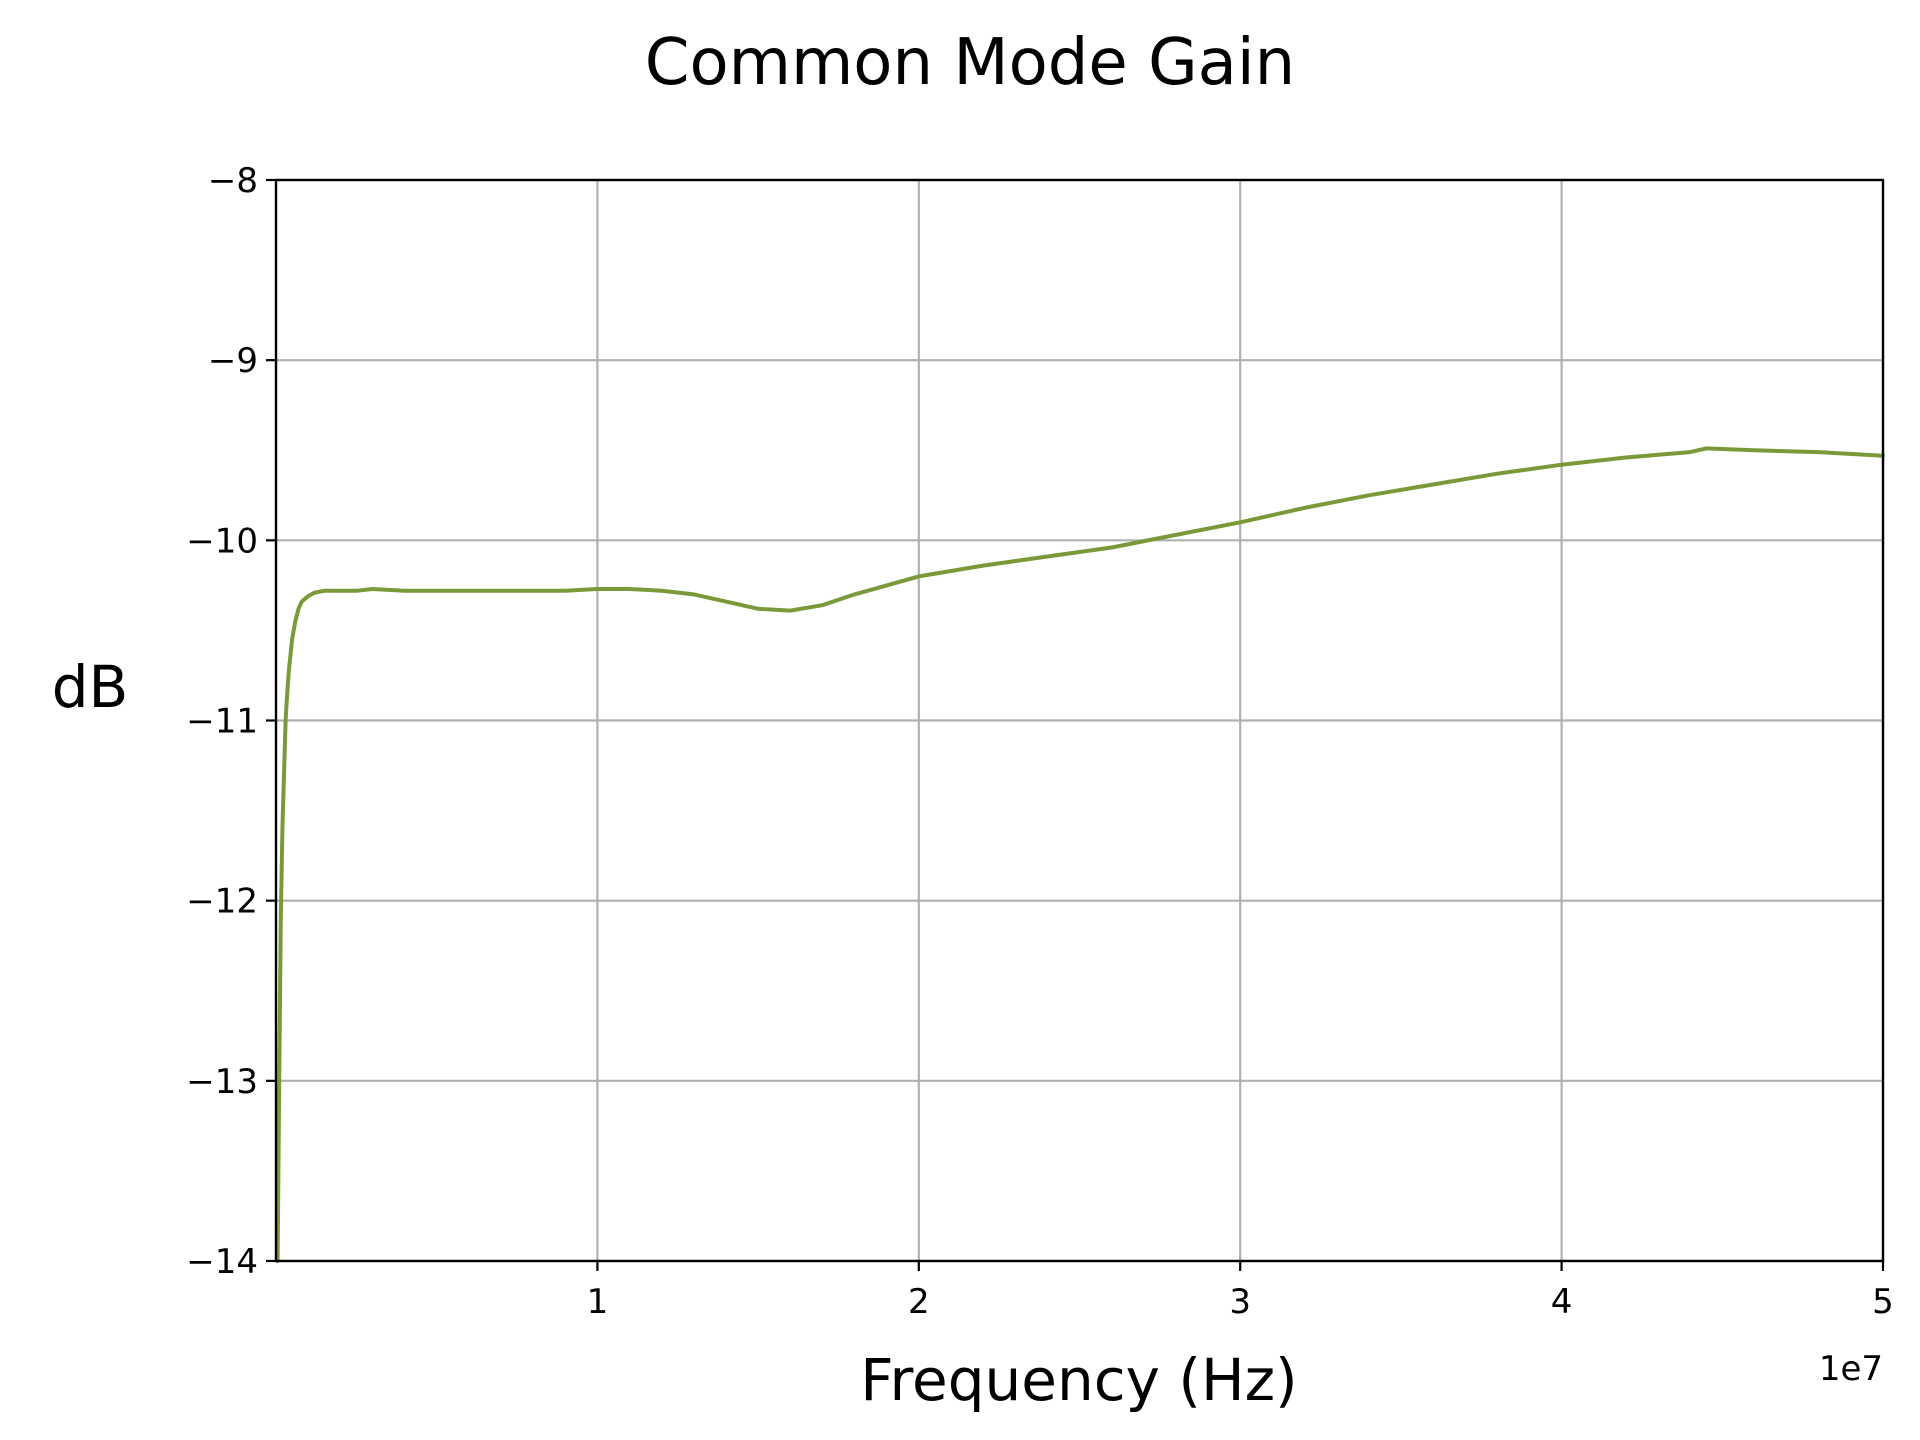 This screenshot has width=1920, height=1440. I want to click on x-tick-label: 3, so click(1240, 1302).